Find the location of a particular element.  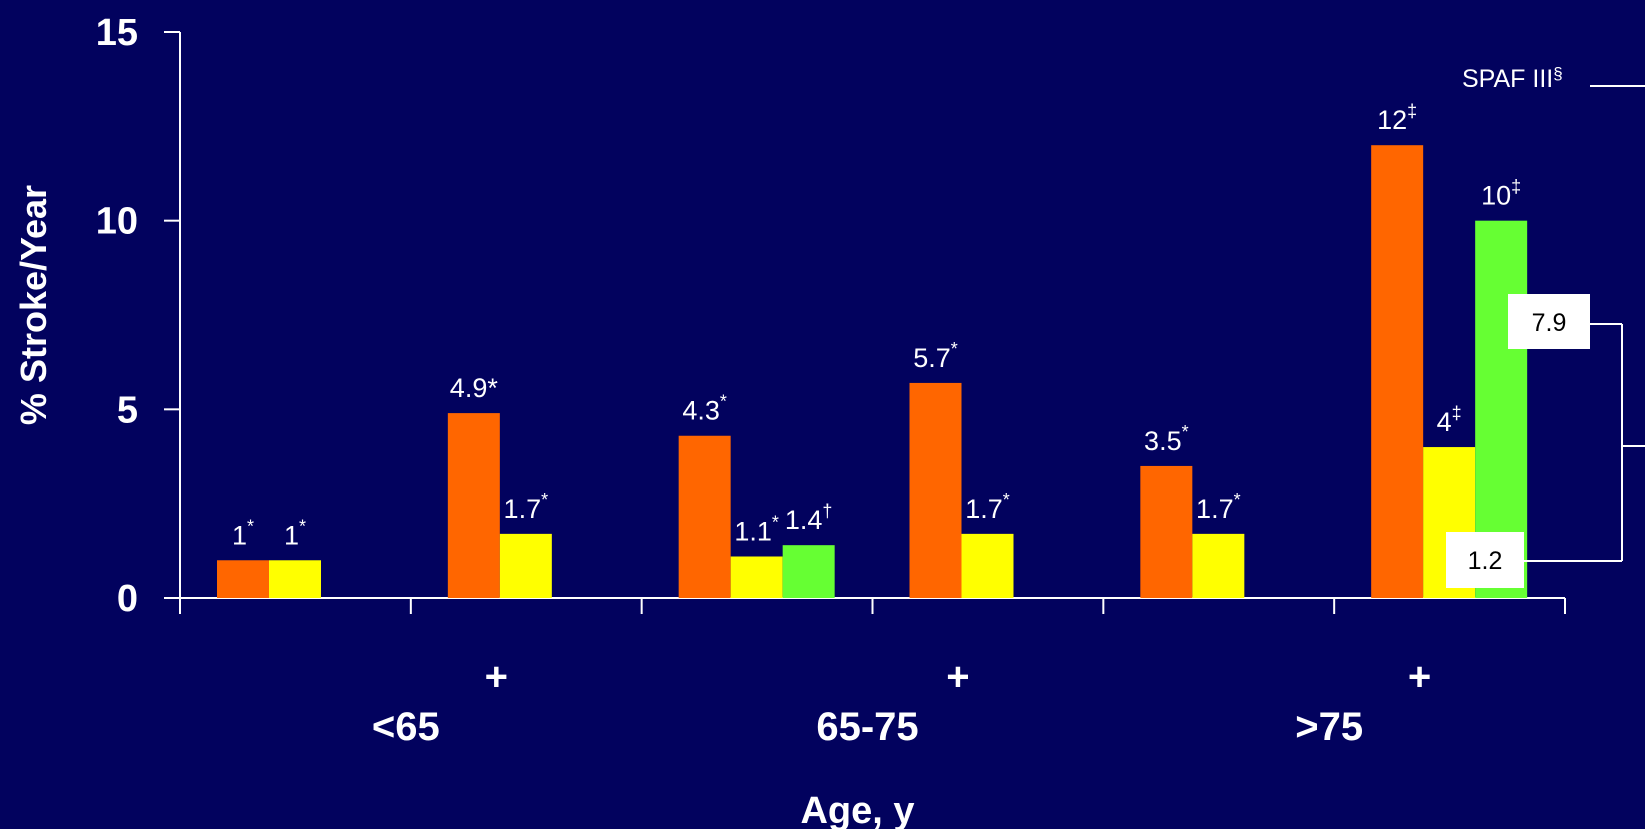

y-tick-label: 5 is located at coordinates (127, 410).